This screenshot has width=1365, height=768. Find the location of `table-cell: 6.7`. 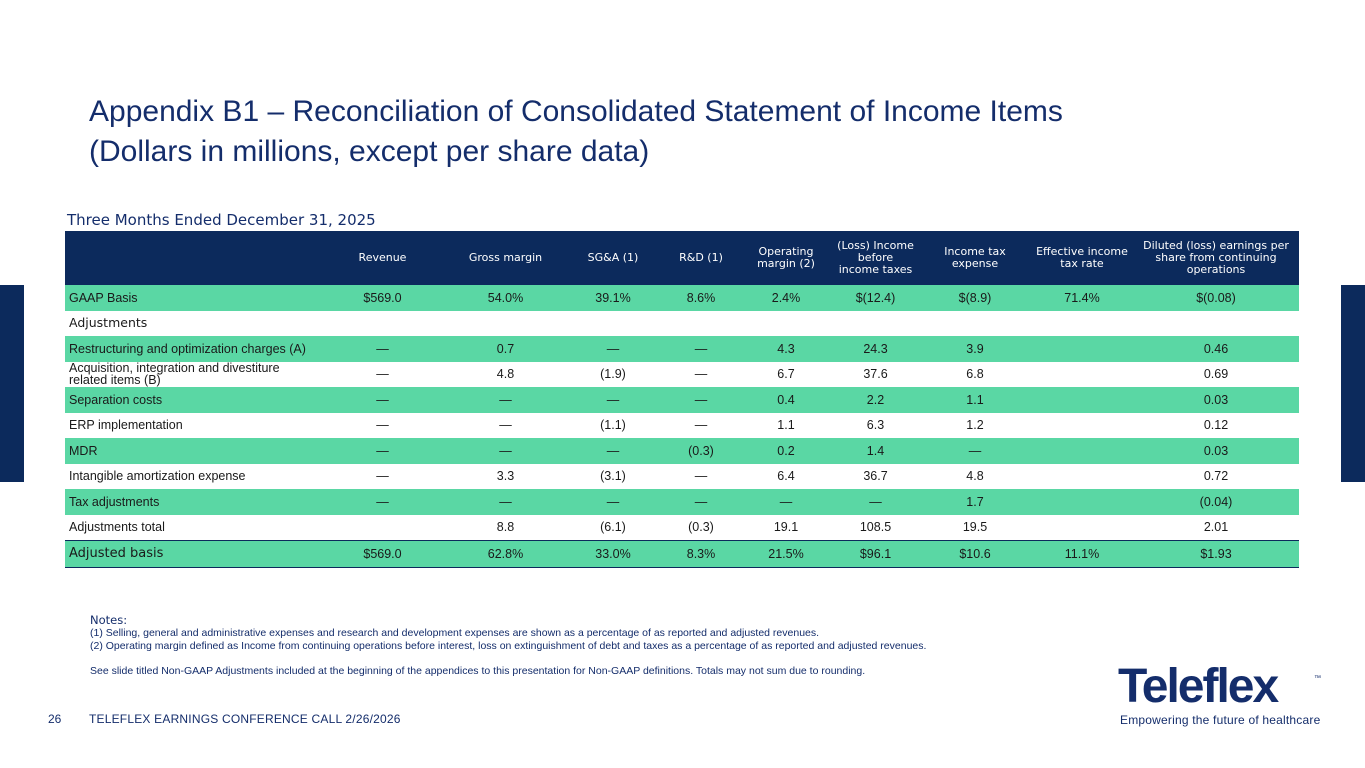

table-cell: 6.7 is located at coordinates (786, 374).